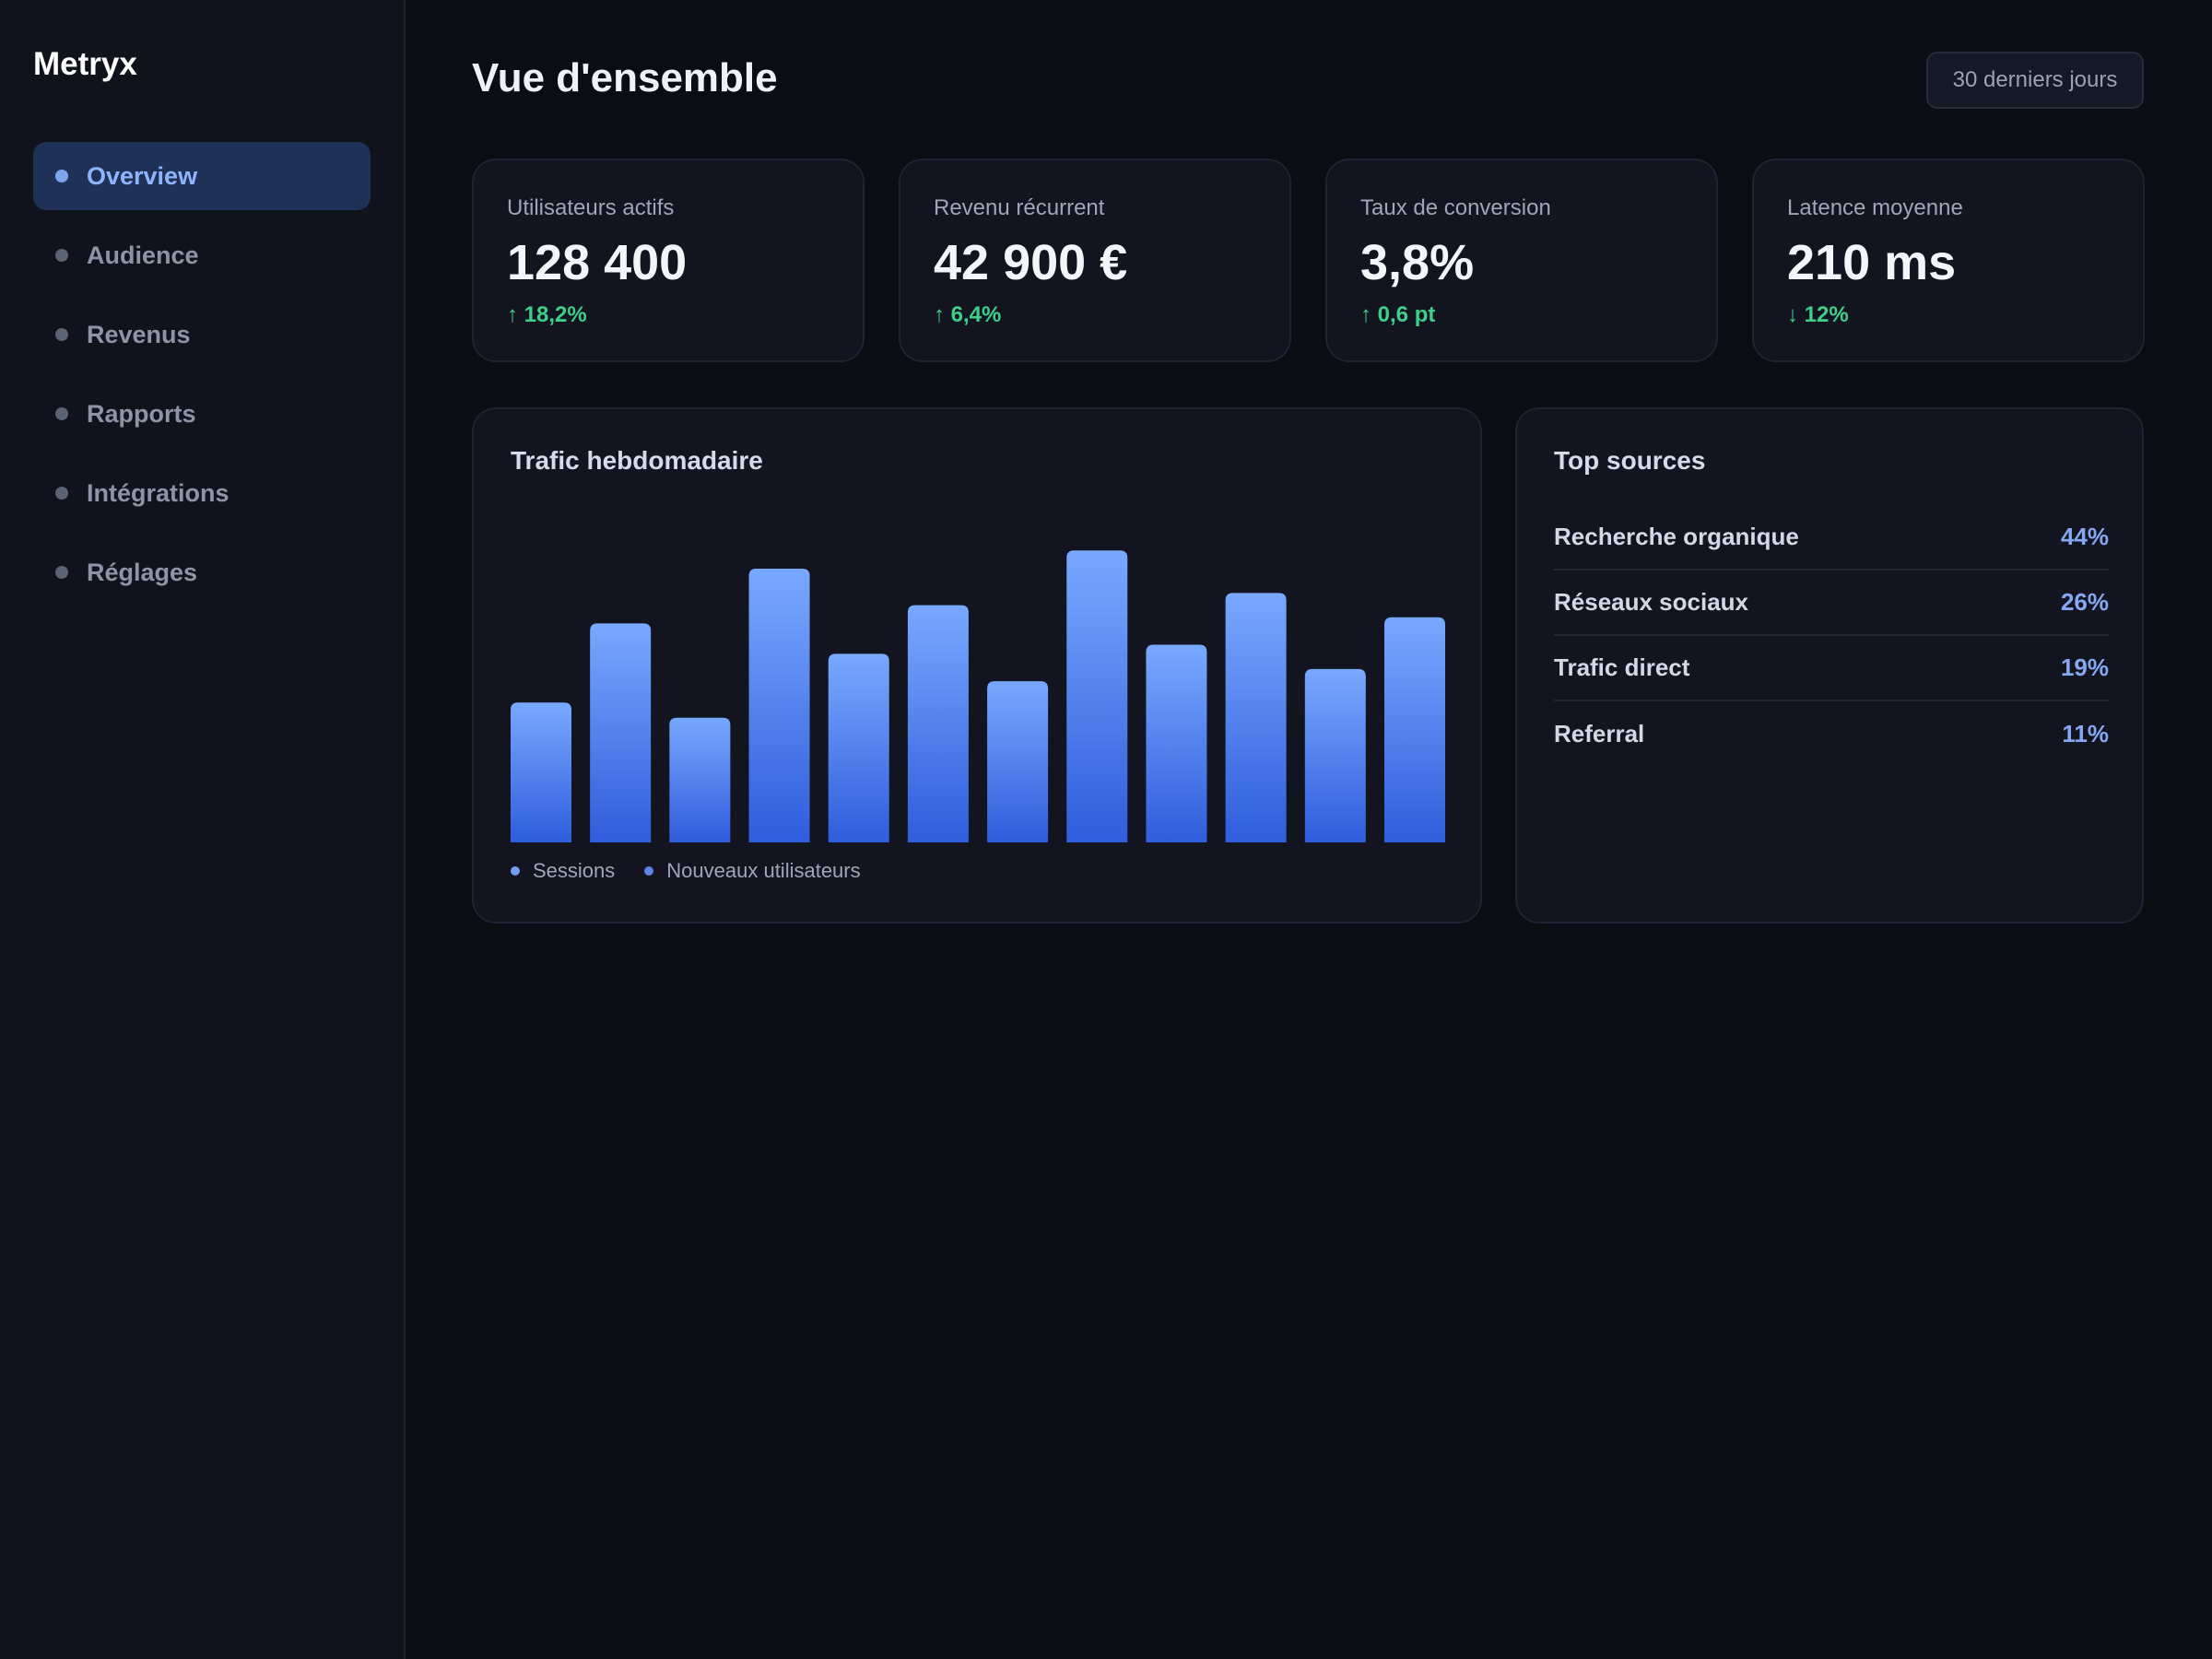  I want to click on kpi-card-recurring-revenue: Revenu récurrent 42 900 € ↑ 6,4%, so click(1095, 260).